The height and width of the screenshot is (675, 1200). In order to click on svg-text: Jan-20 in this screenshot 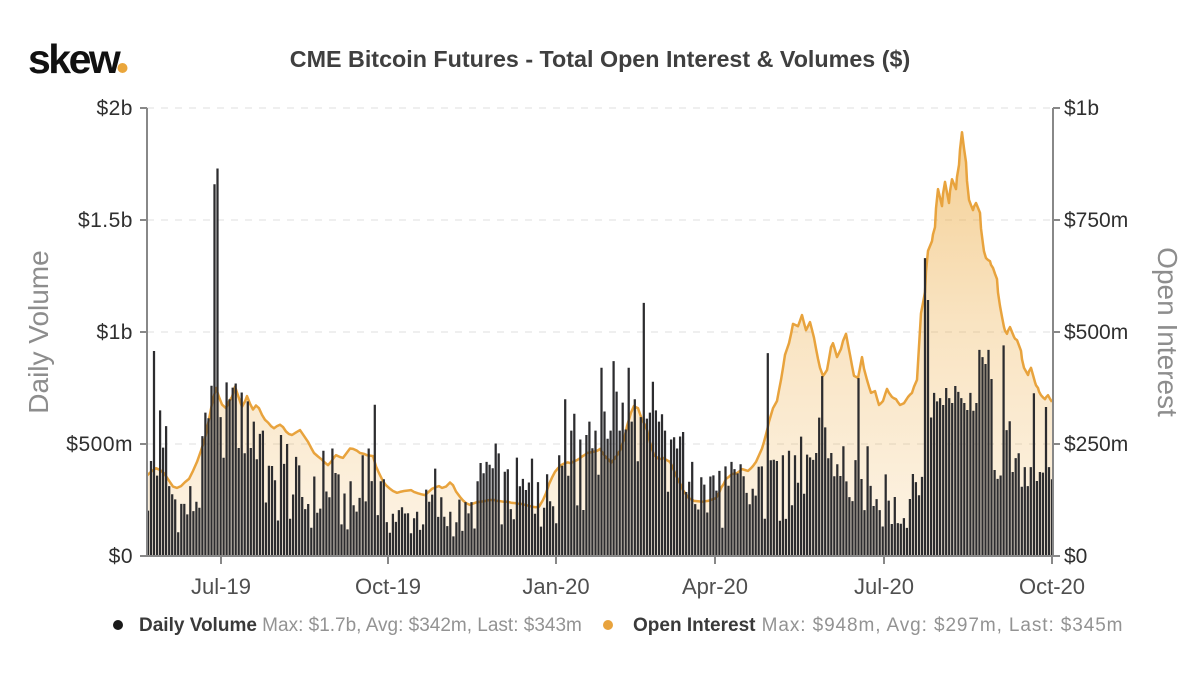, I will do `click(555, 586)`.